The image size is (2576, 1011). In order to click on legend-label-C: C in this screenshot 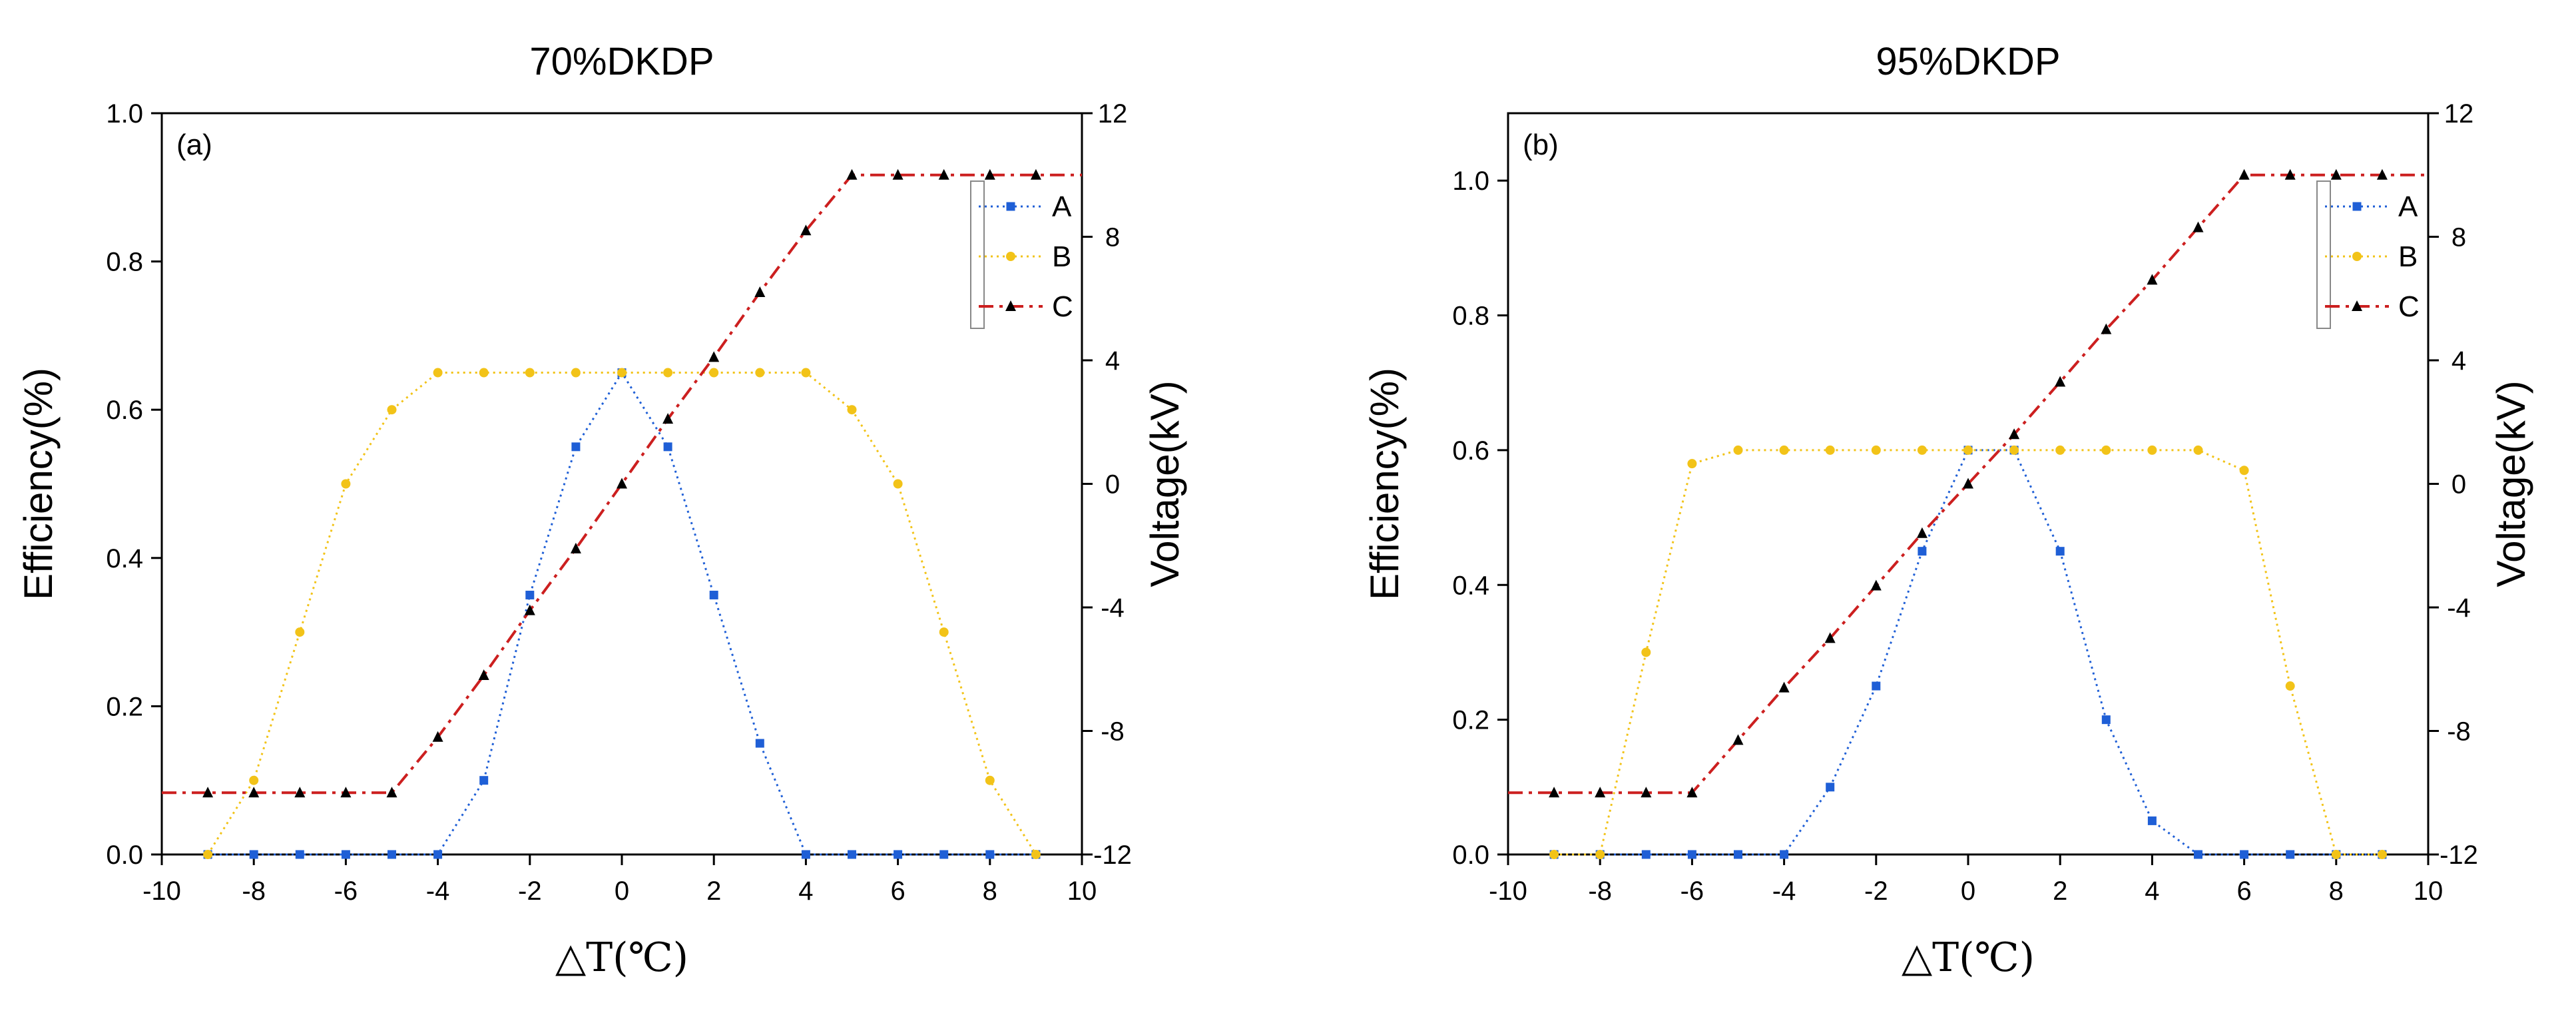, I will do `click(2409, 306)`.